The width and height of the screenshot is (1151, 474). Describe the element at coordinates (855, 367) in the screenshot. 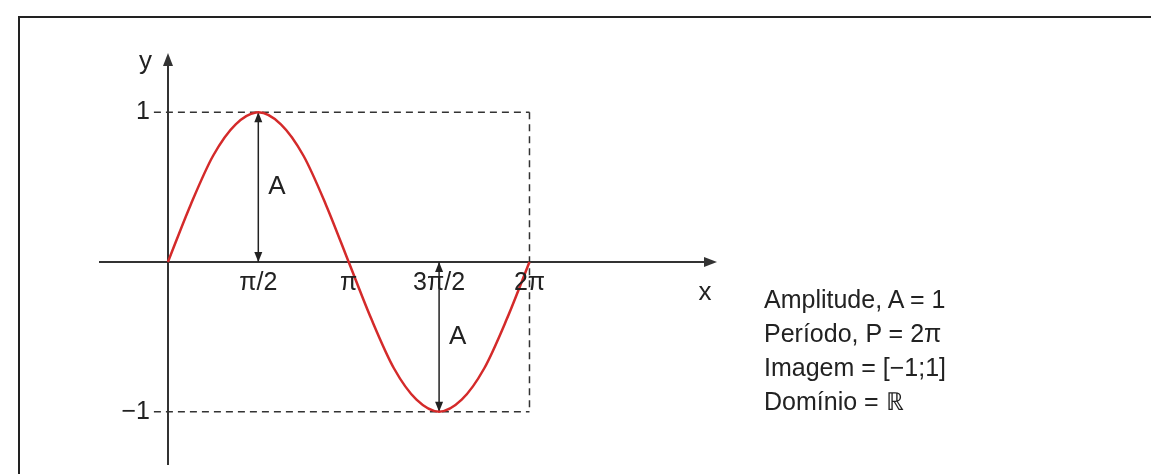

I see `text: Imagem = [−1;1]` at that location.